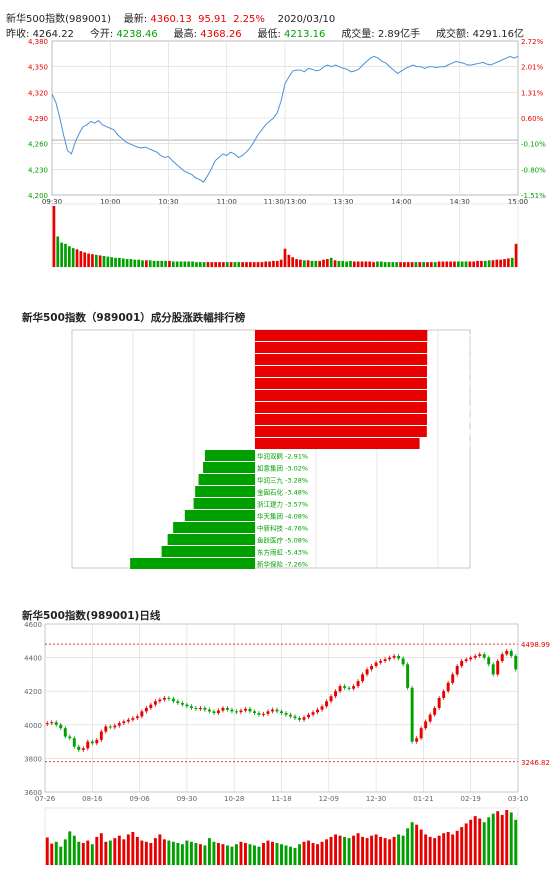  I want to click on open-value: 4238.46, so click(137, 34).